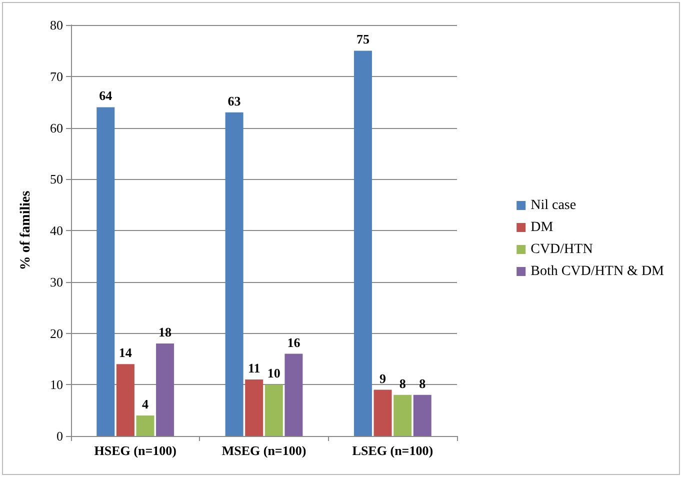 The height and width of the screenshot is (479, 684). What do you see at coordinates (383, 378) in the screenshot?
I see `data-label: 9` at bounding box center [383, 378].